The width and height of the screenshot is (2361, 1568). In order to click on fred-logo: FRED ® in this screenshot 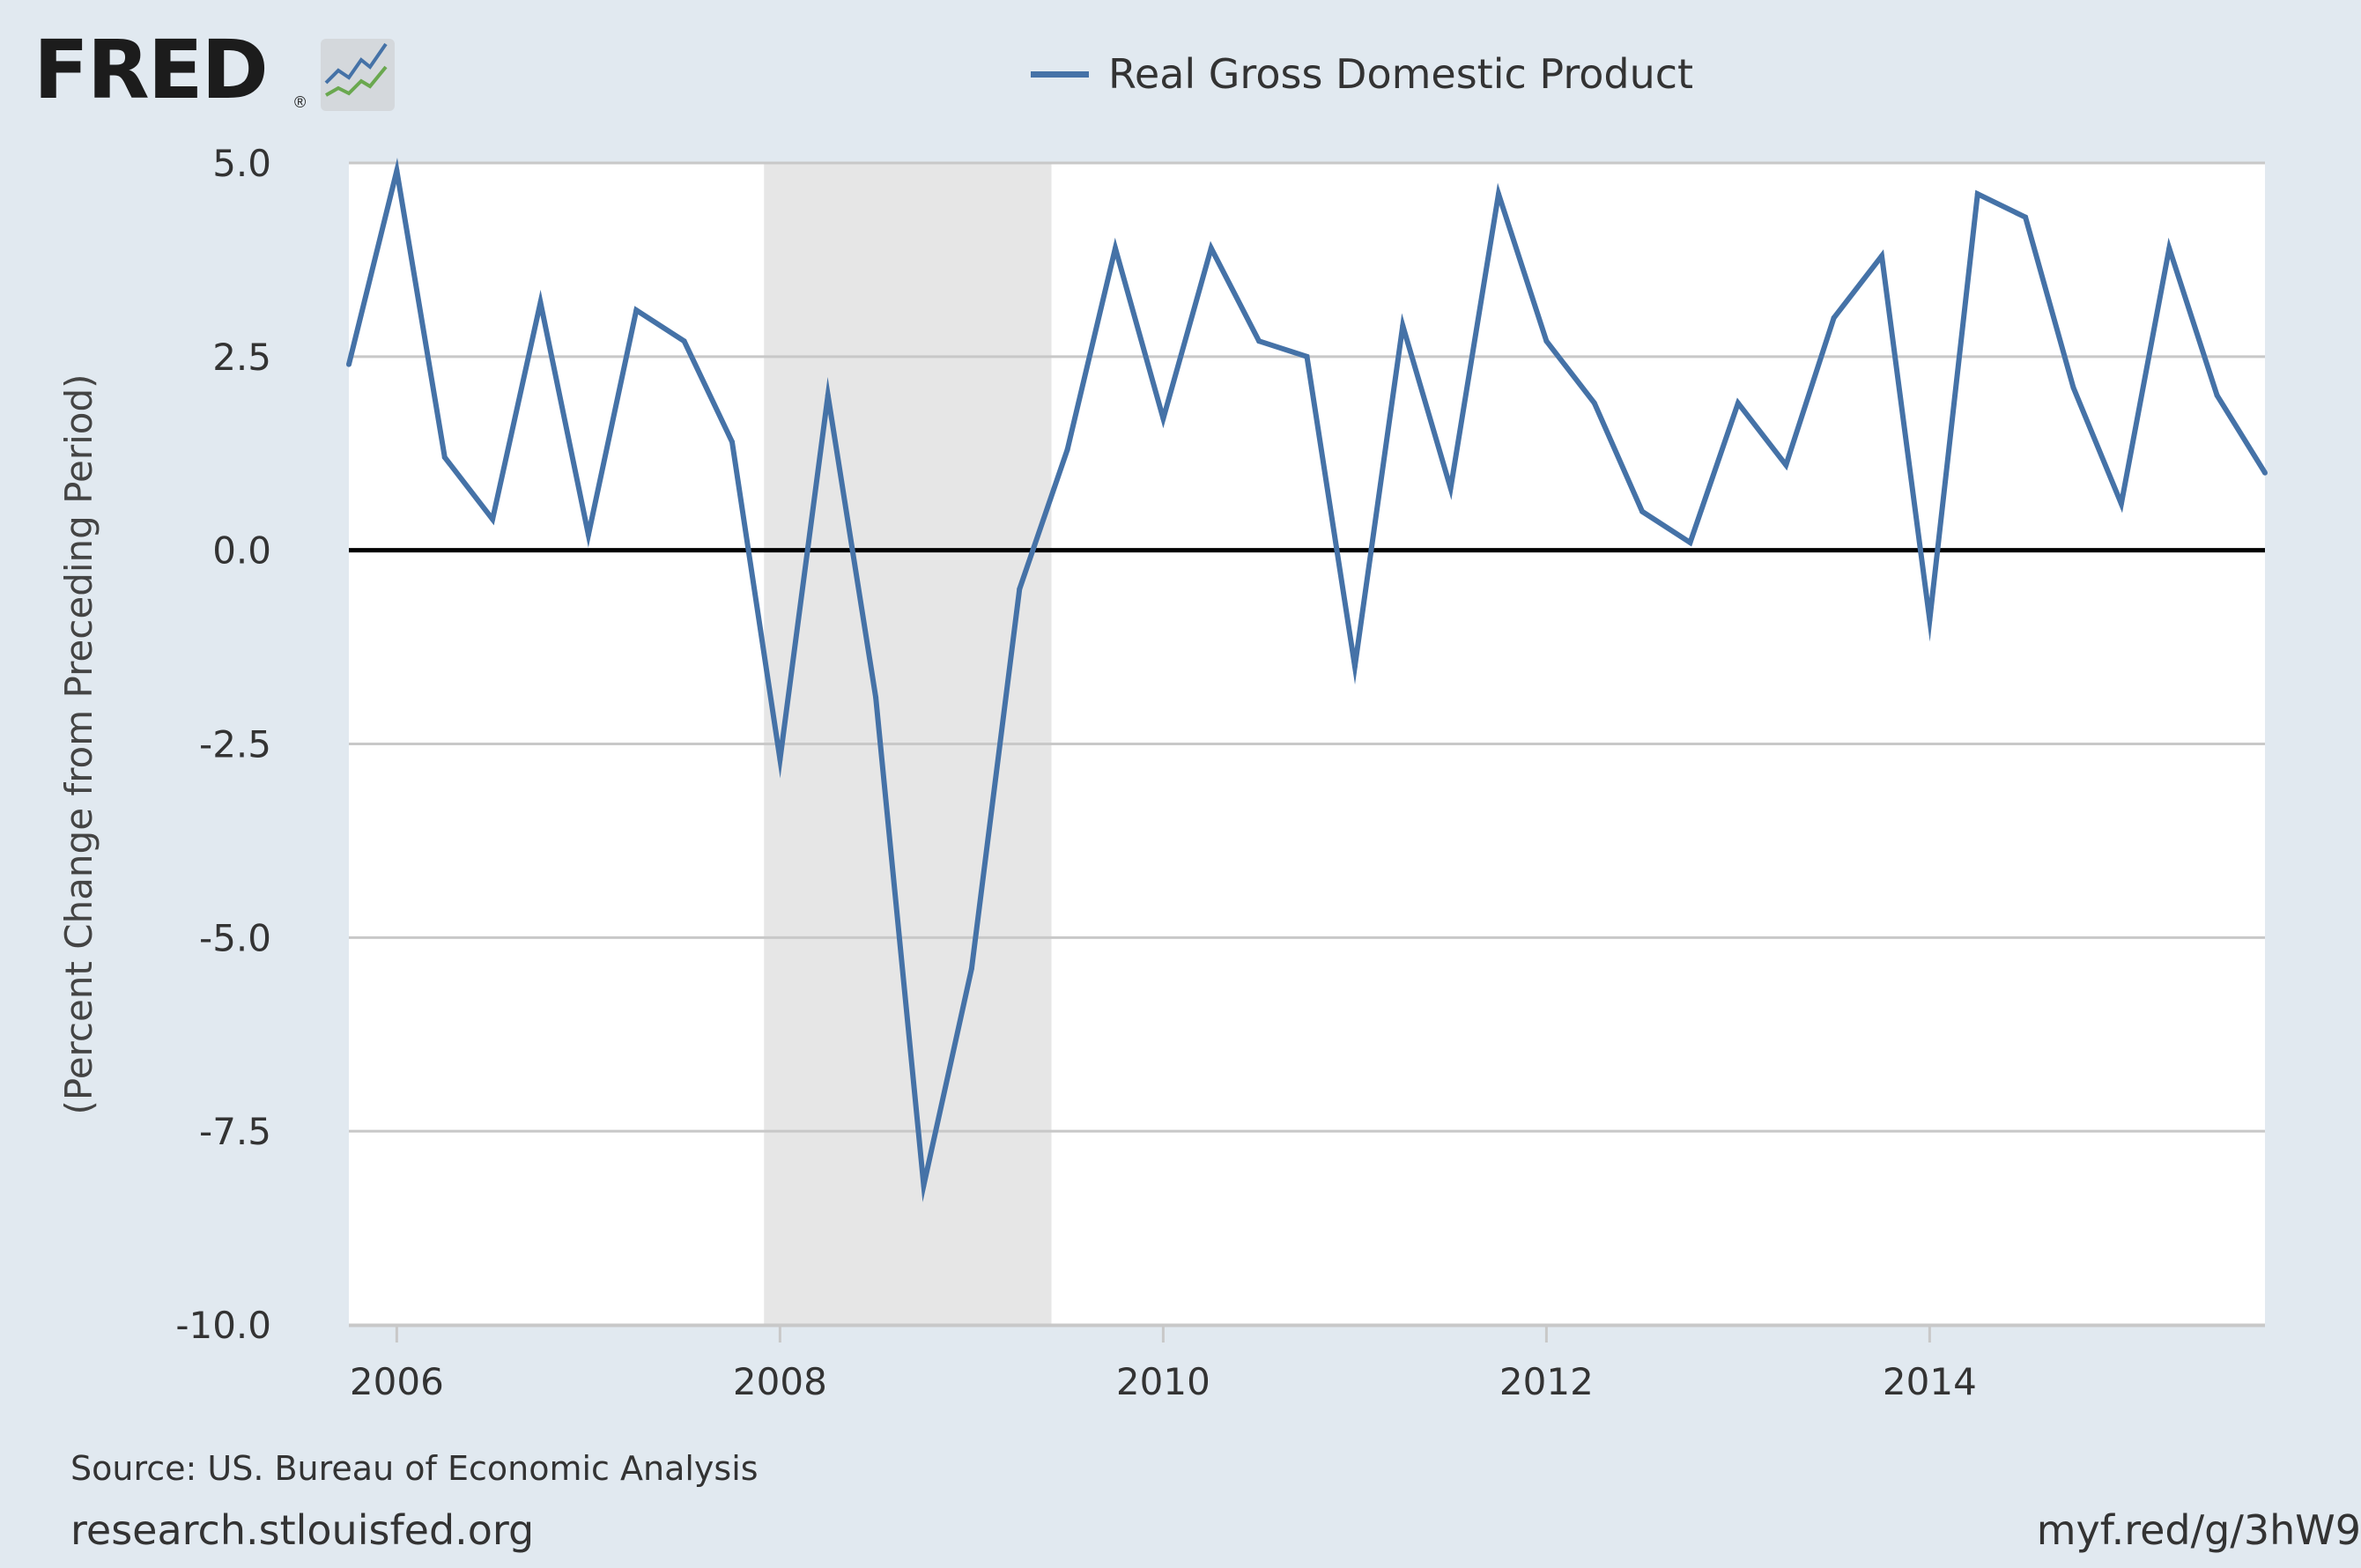, I will do `click(222, 73)`.